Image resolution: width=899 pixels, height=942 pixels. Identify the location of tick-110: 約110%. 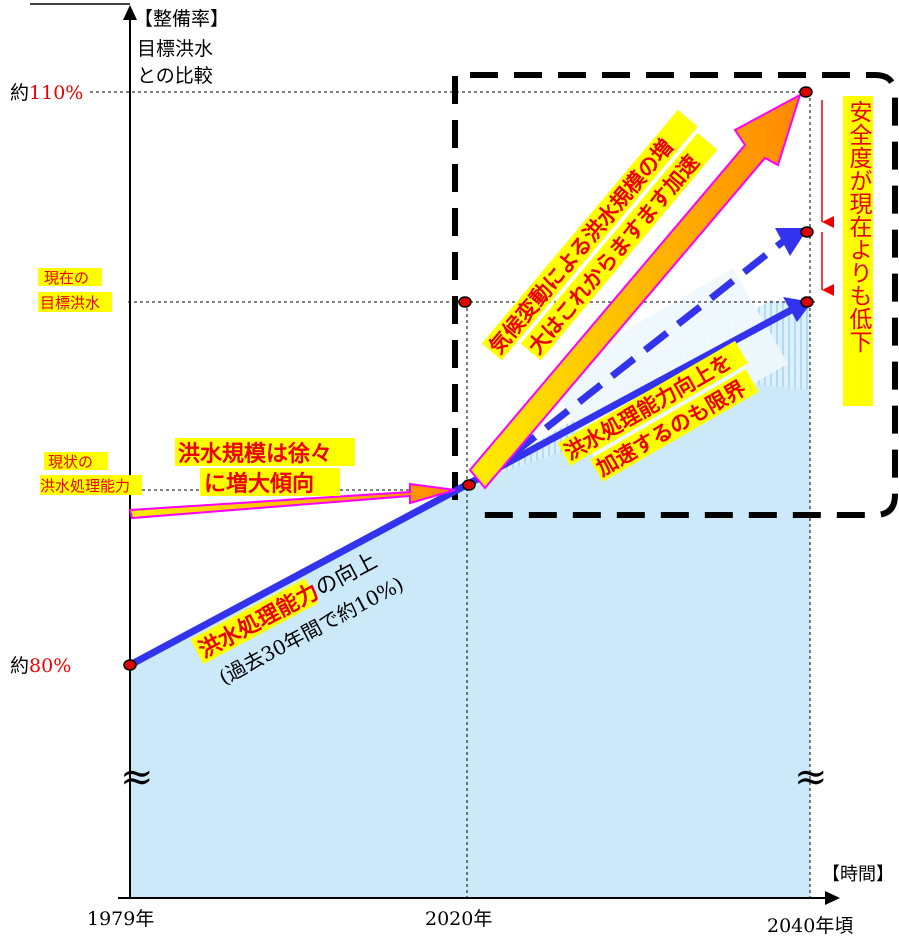
(46, 93).